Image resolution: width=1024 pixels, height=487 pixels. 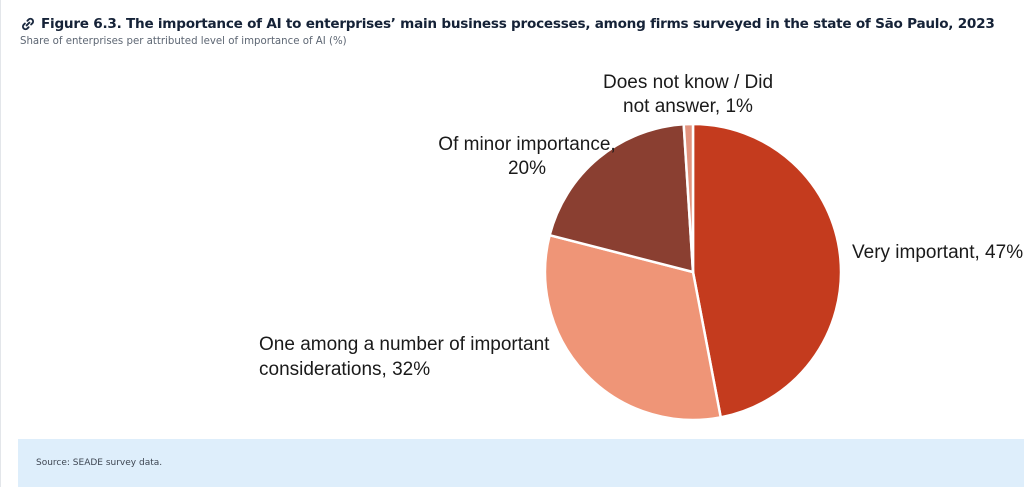 I want to click on source-text: Source: SEADE survey data., so click(x=99, y=463).